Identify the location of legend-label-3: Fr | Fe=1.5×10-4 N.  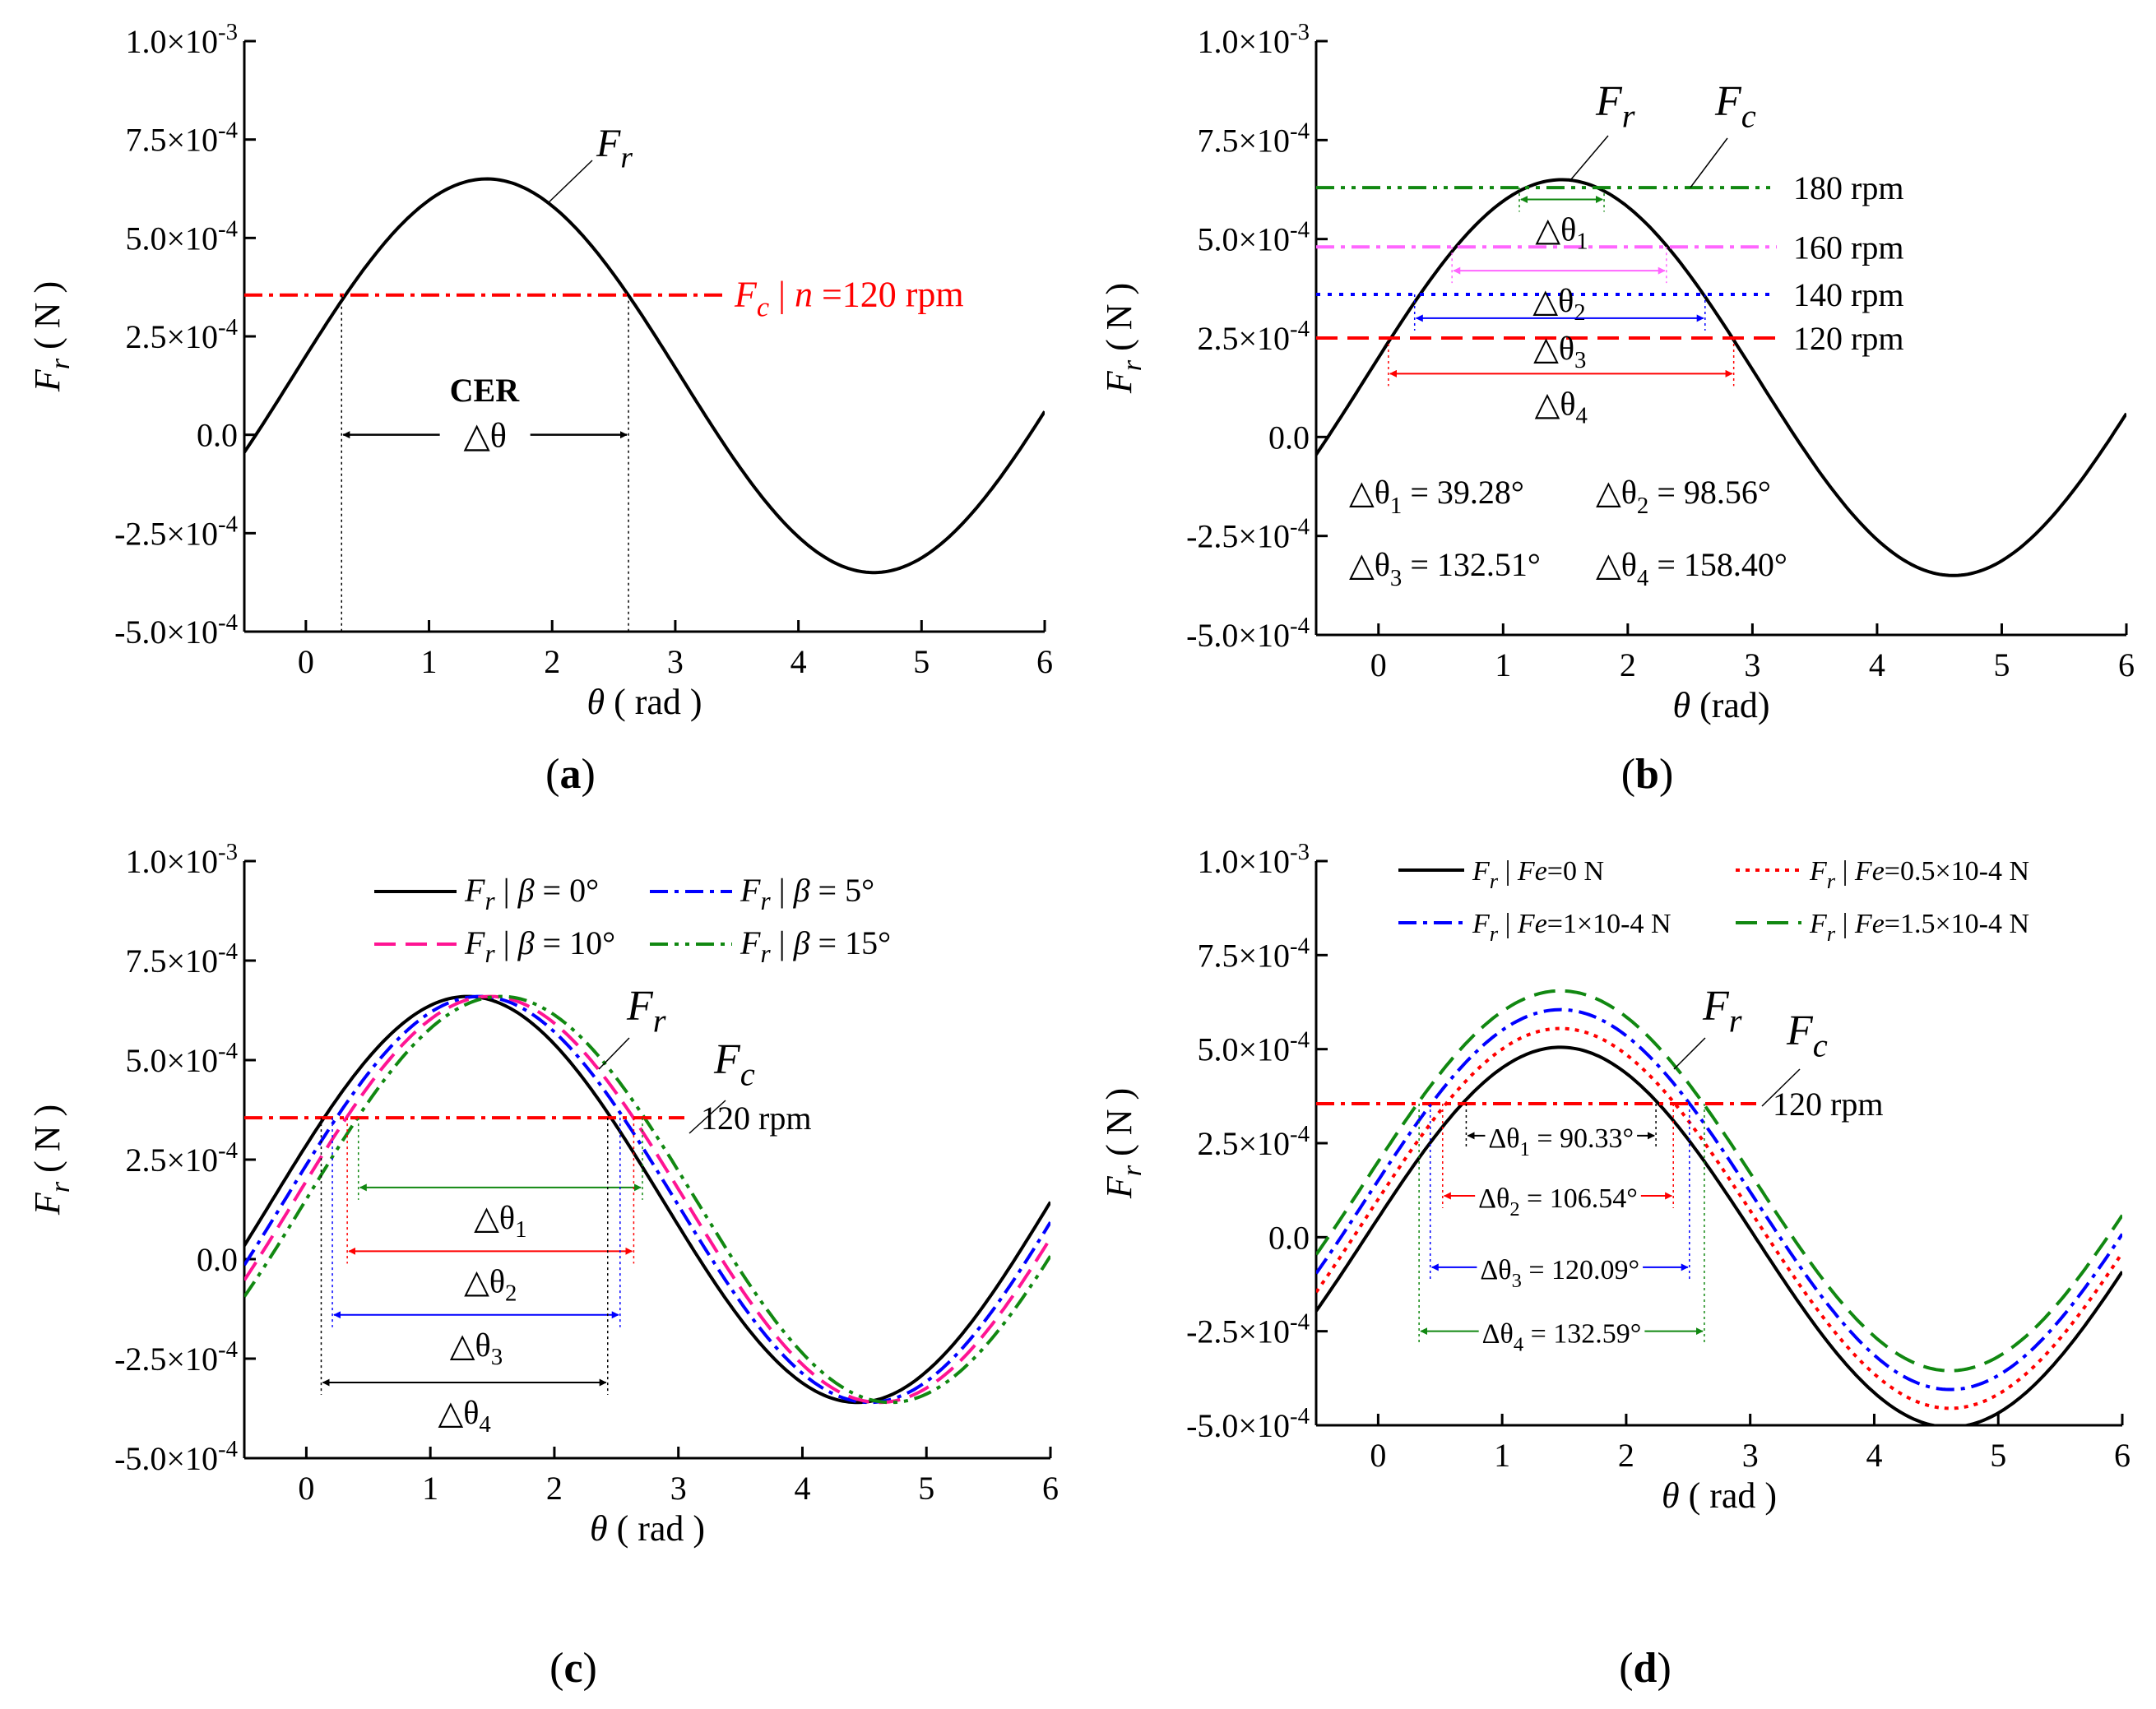
(1919, 927).